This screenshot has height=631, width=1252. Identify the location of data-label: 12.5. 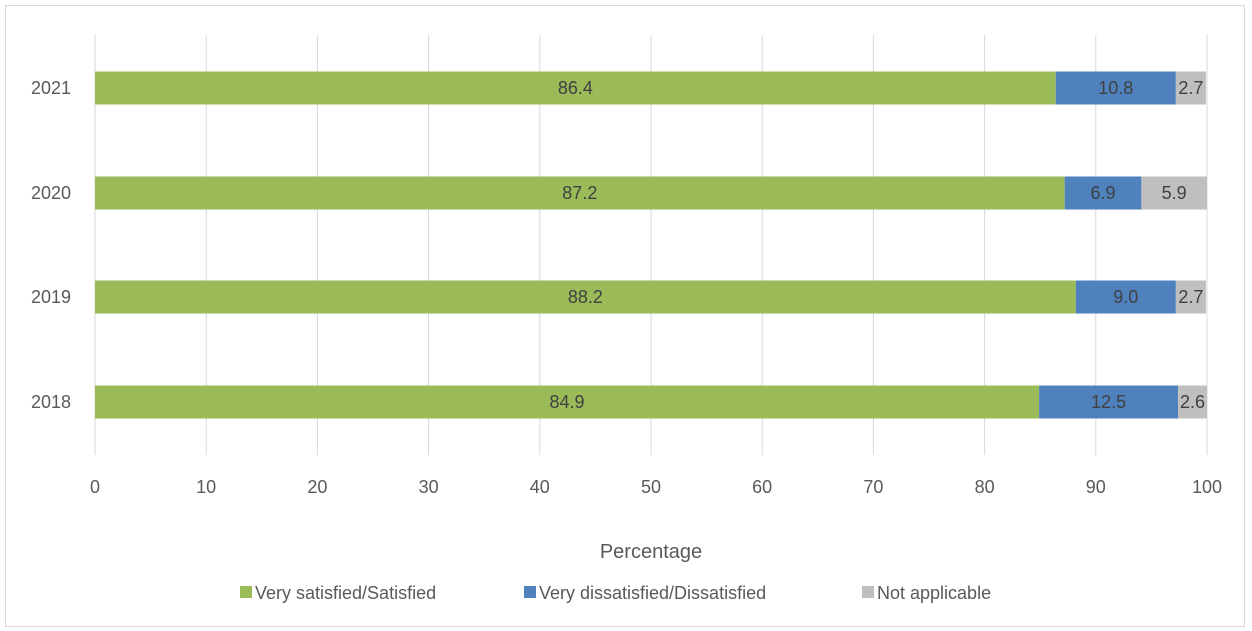
(1108, 402).